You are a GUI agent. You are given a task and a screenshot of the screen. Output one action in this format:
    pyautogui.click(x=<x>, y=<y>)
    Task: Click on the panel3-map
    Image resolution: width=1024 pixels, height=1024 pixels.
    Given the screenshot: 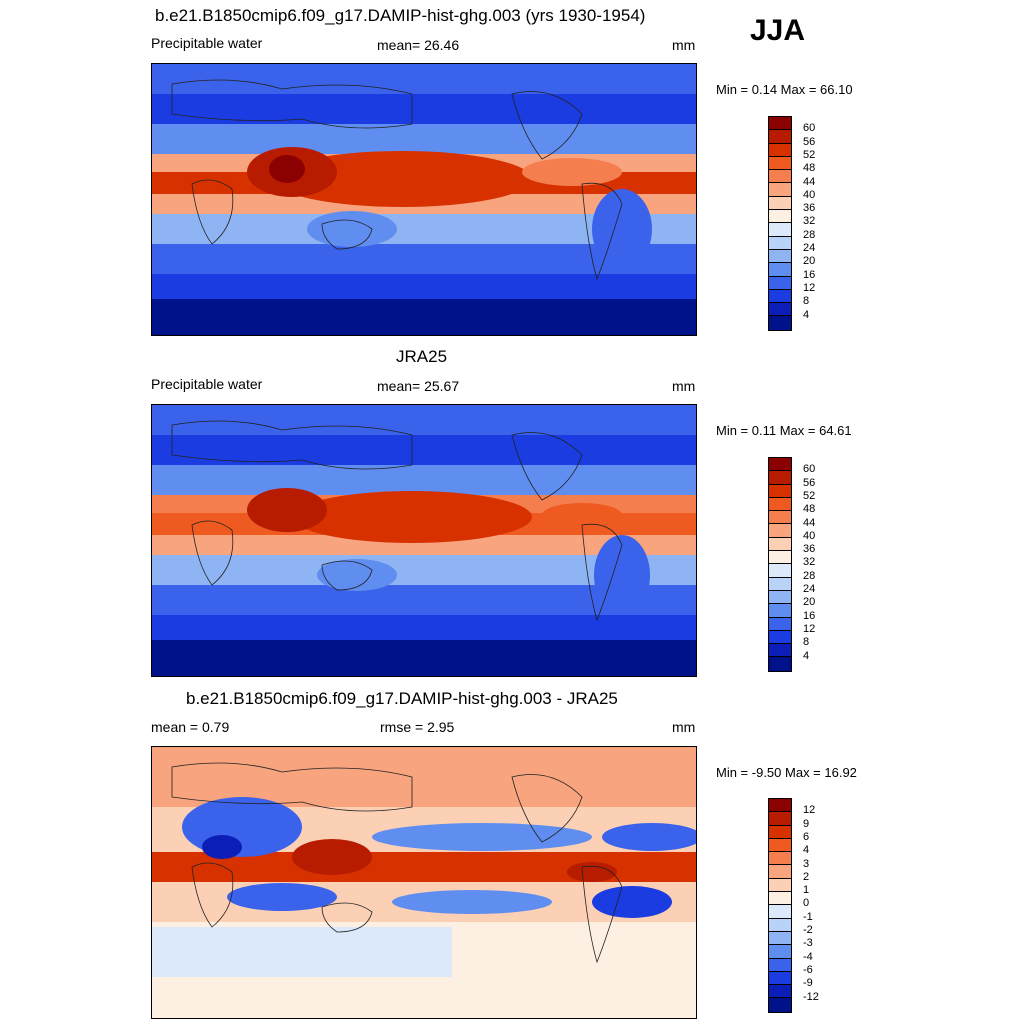 What is the action you would take?
    pyautogui.click(x=424, y=882)
    